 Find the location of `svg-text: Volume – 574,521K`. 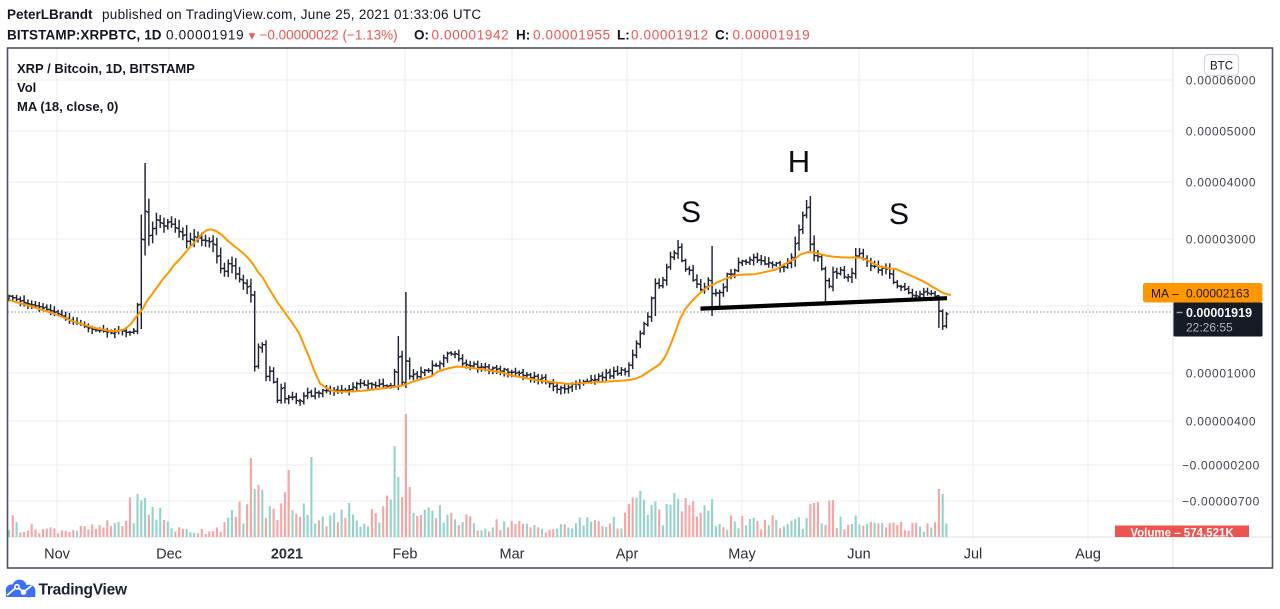

svg-text: Volume – 574,521K is located at coordinates (1182, 534).